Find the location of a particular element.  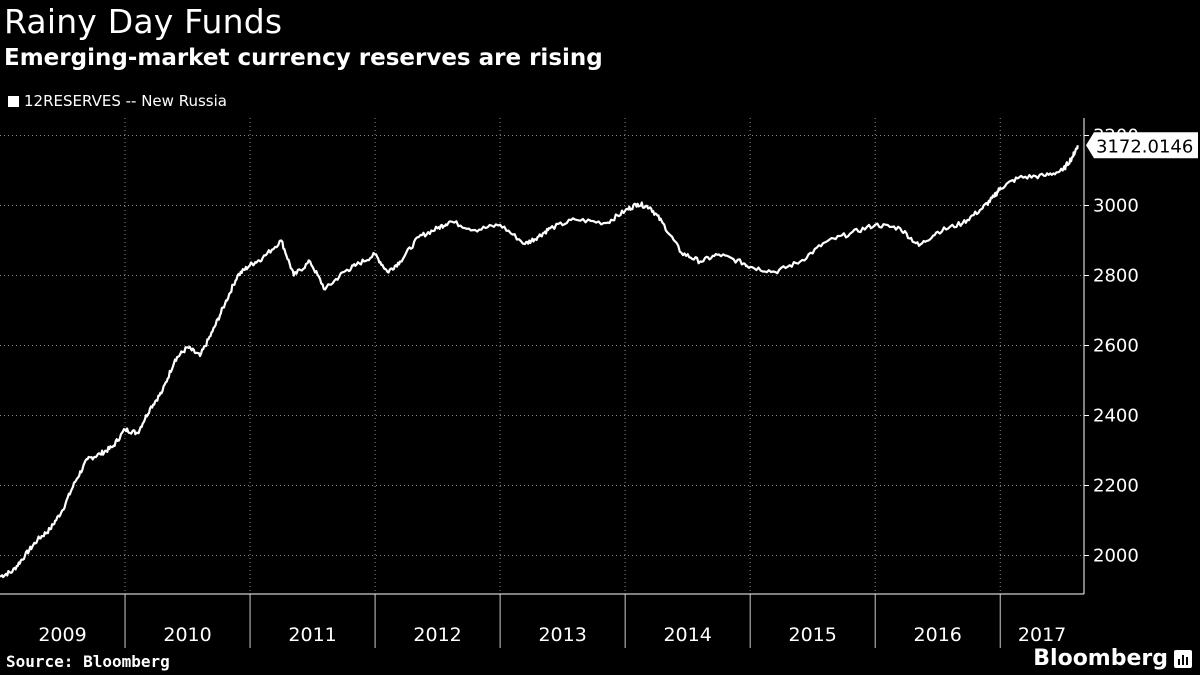

x-tick-label: 2012 is located at coordinates (437, 635).